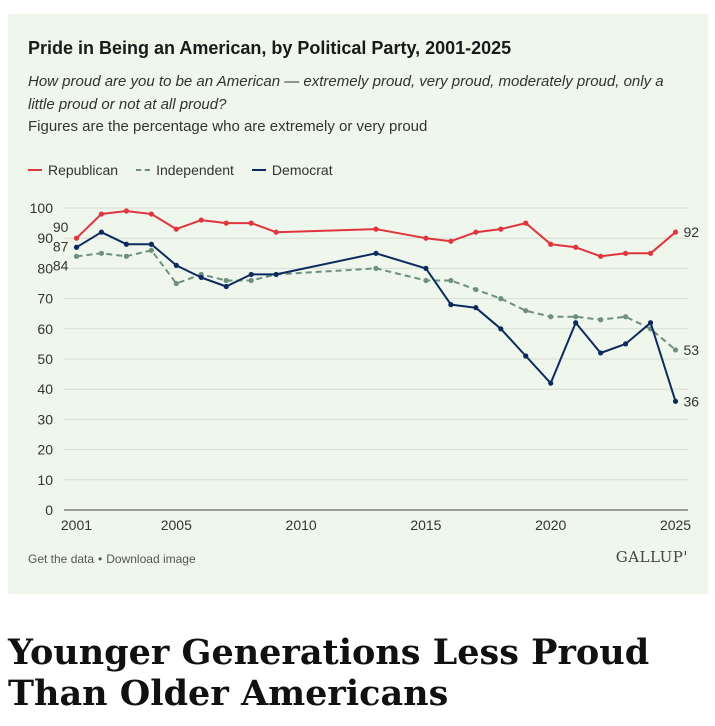 Image resolution: width=715 pixels, height=726 pixels. What do you see at coordinates (61, 559) in the screenshot?
I see `get-data-link: Get the data` at bounding box center [61, 559].